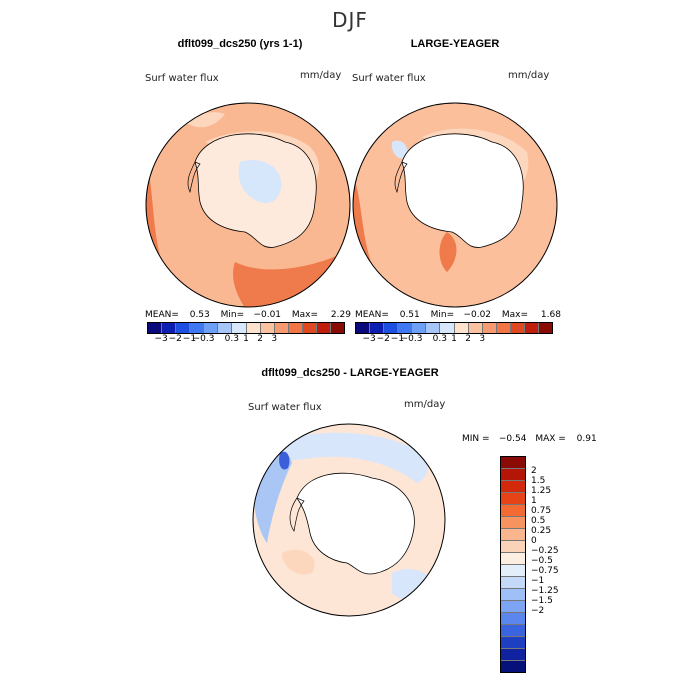 The image size is (700, 700). I want to click on panel1-units: mm/day, so click(321, 75).